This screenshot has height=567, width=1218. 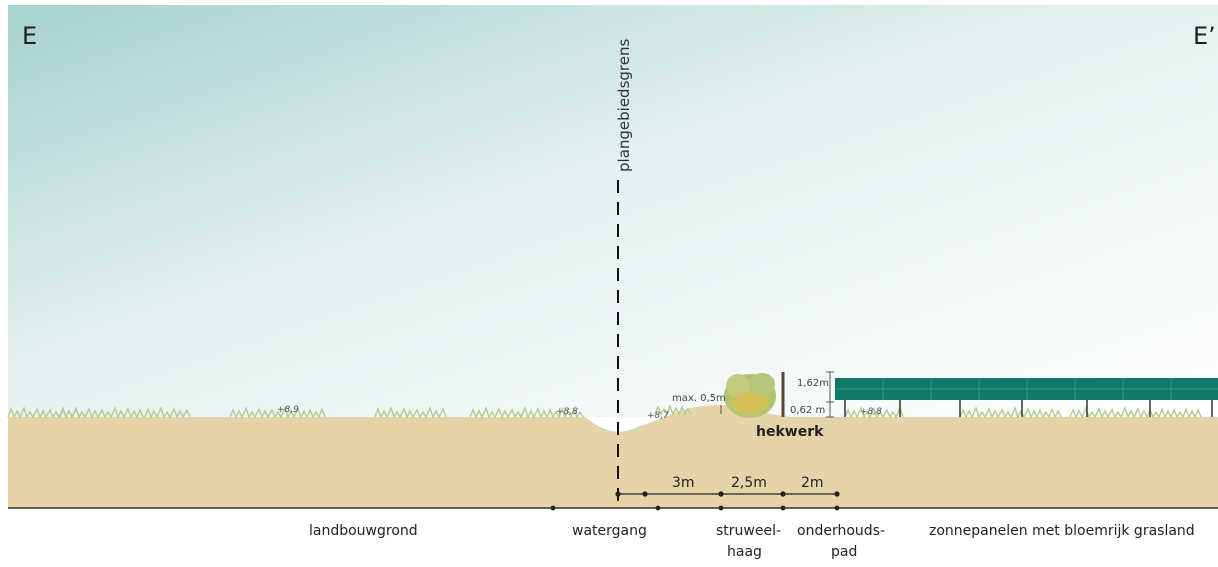 What do you see at coordinates (744, 552) in the screenshot?
I see `zone-struweelhaag-line2: haag` at bounding box center [744, 552].